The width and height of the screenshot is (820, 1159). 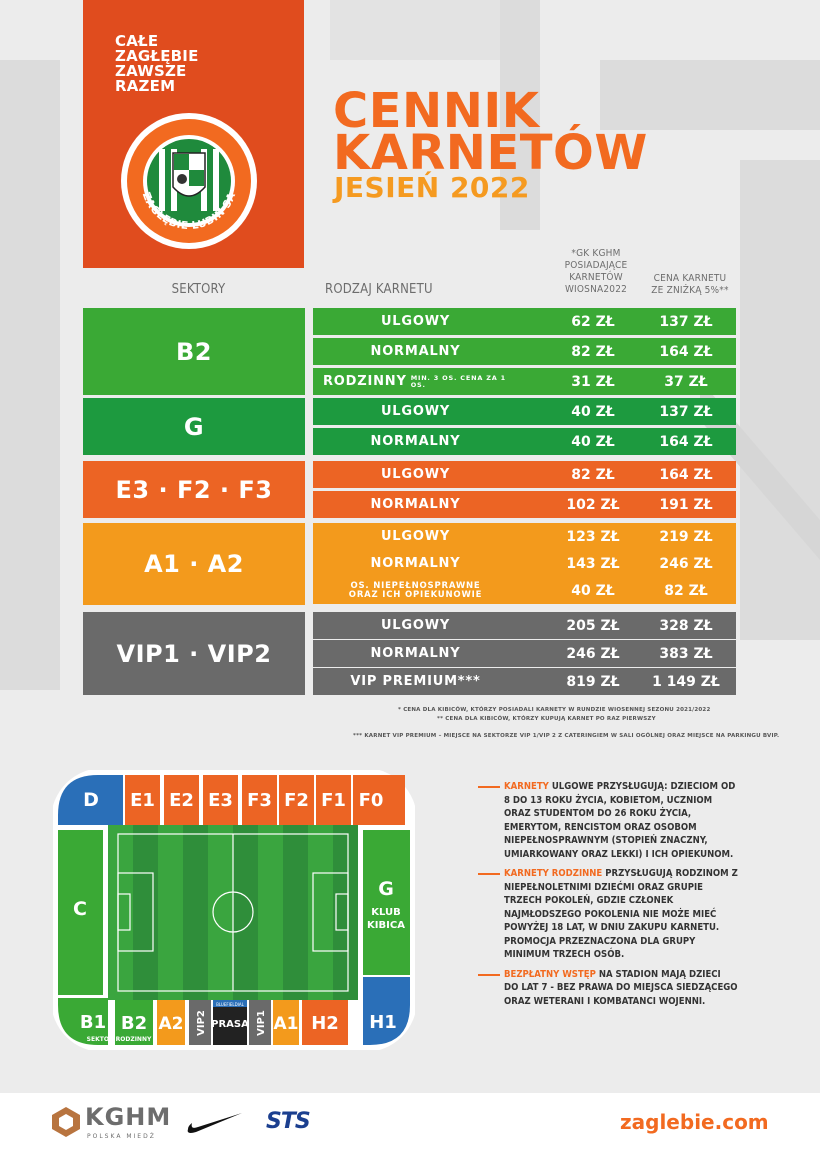 What do you see at coordinates (593, 681) in the screenshot?
I see `price-returning: 819 ZŁ` at bounding box center [593, 681].